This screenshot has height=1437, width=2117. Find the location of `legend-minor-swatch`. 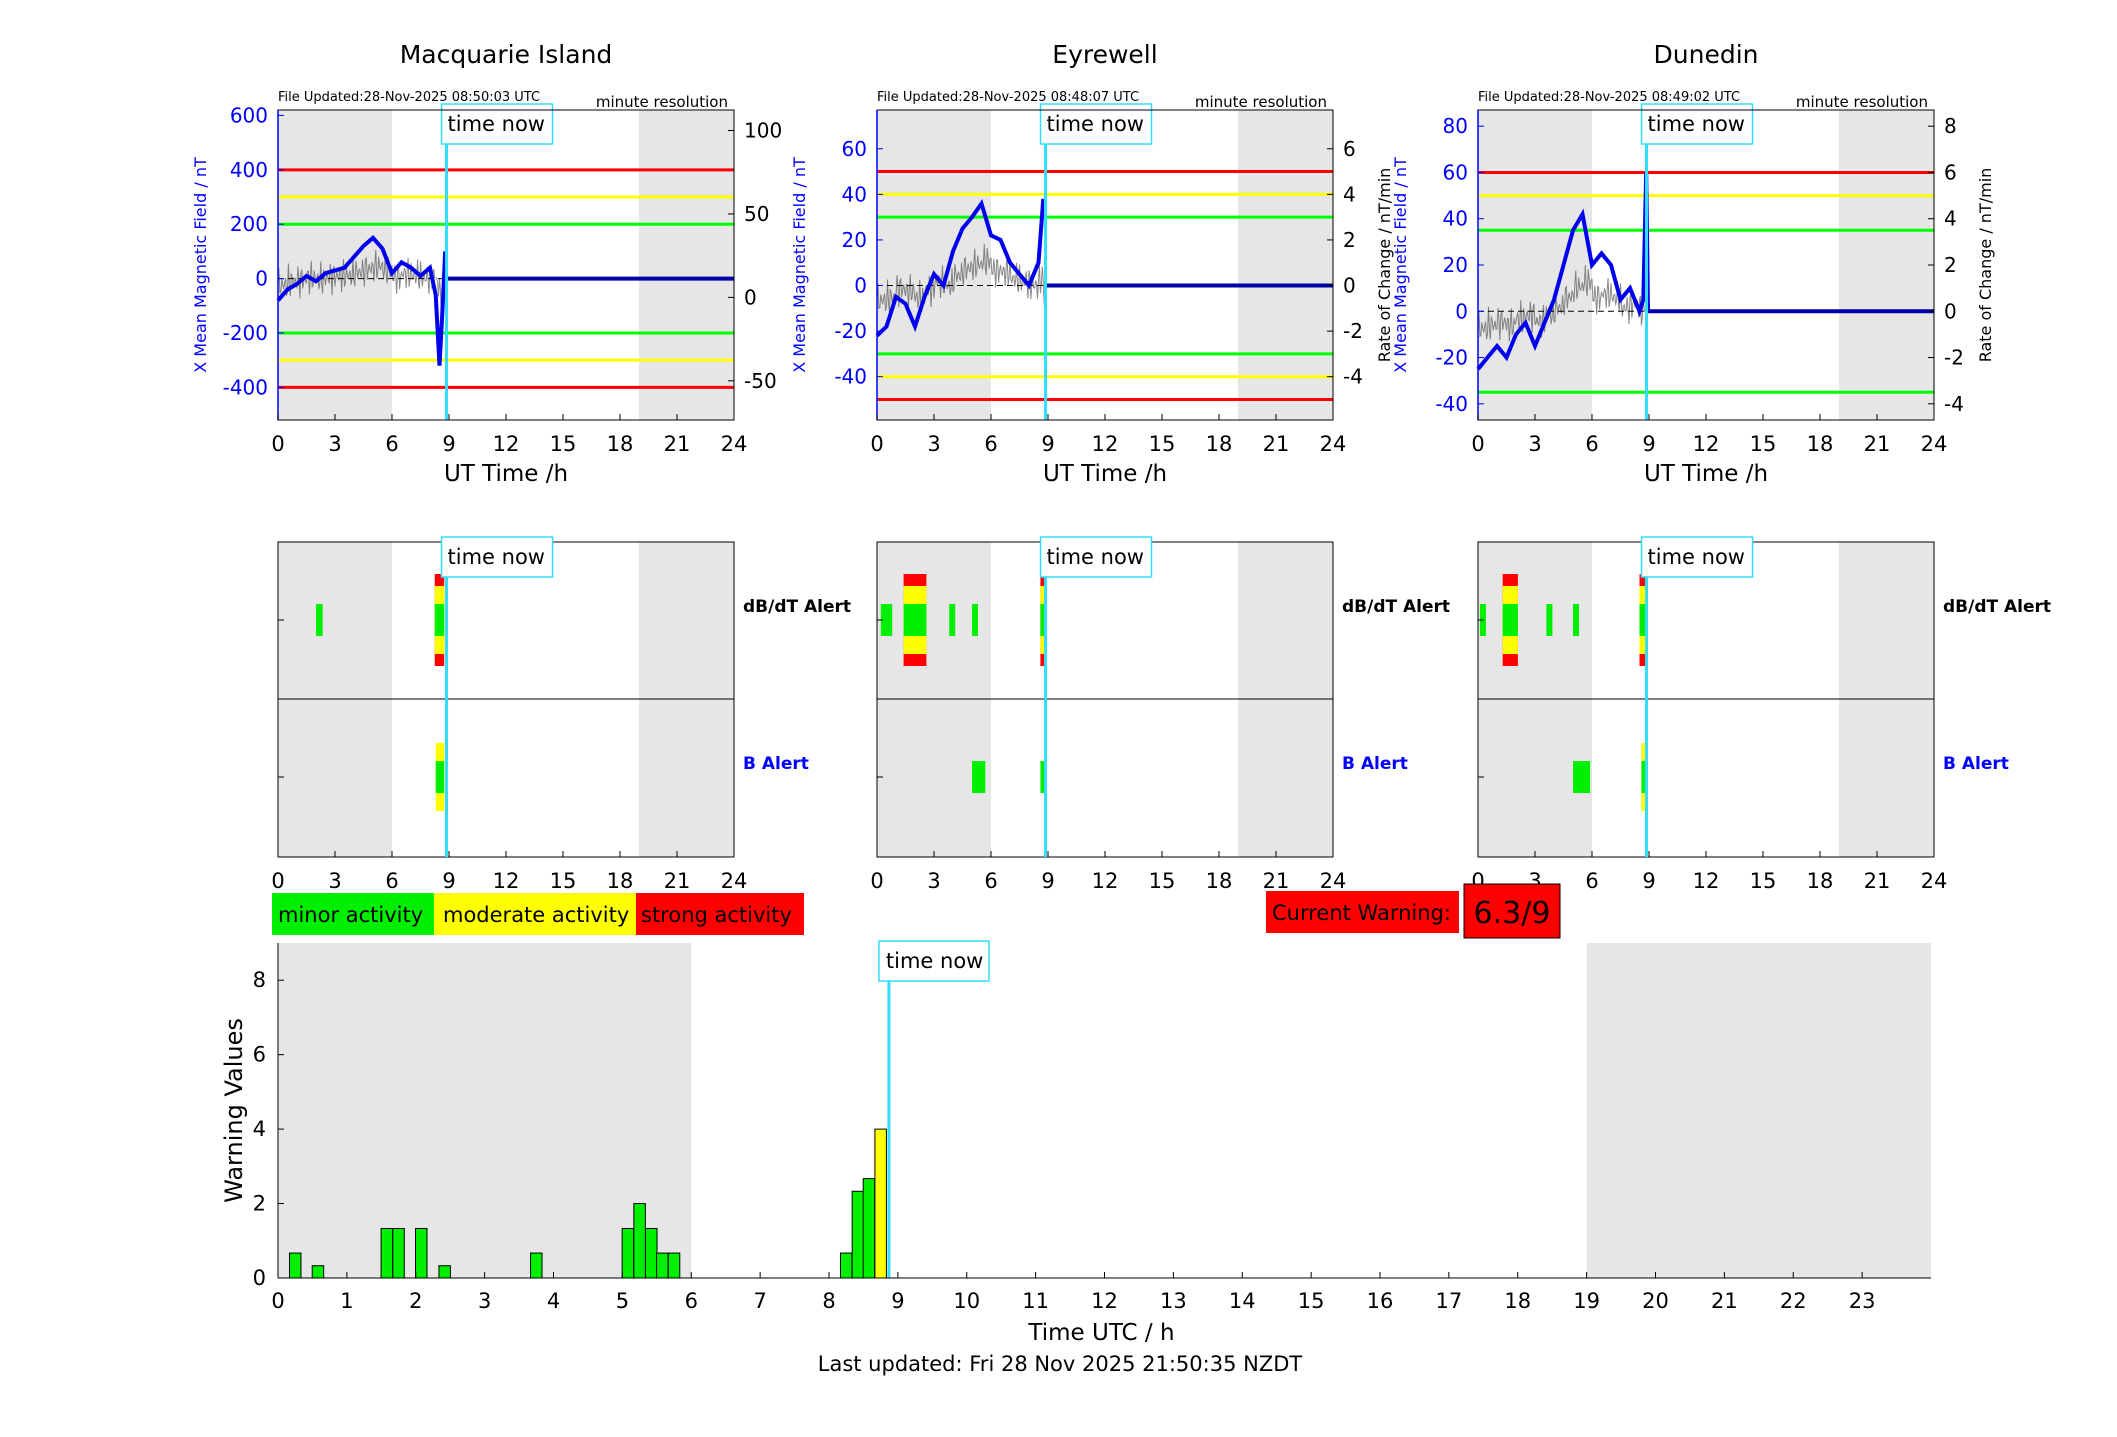

legend-minor-swatch is located at coordinates (353, 914).